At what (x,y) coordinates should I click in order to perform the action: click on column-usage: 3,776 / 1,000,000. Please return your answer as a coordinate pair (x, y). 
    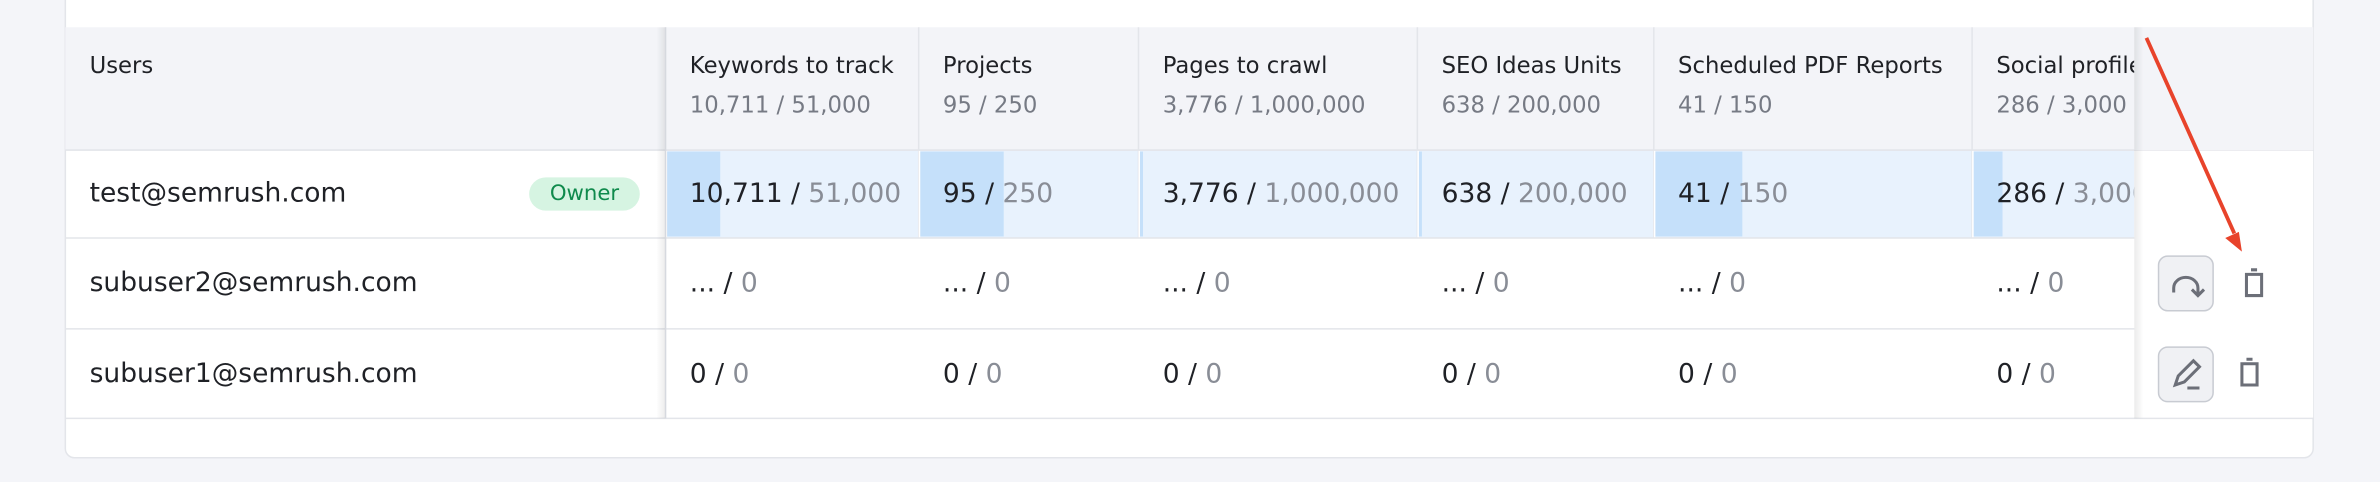
    Looking at the image, I should click on (1264, 106).